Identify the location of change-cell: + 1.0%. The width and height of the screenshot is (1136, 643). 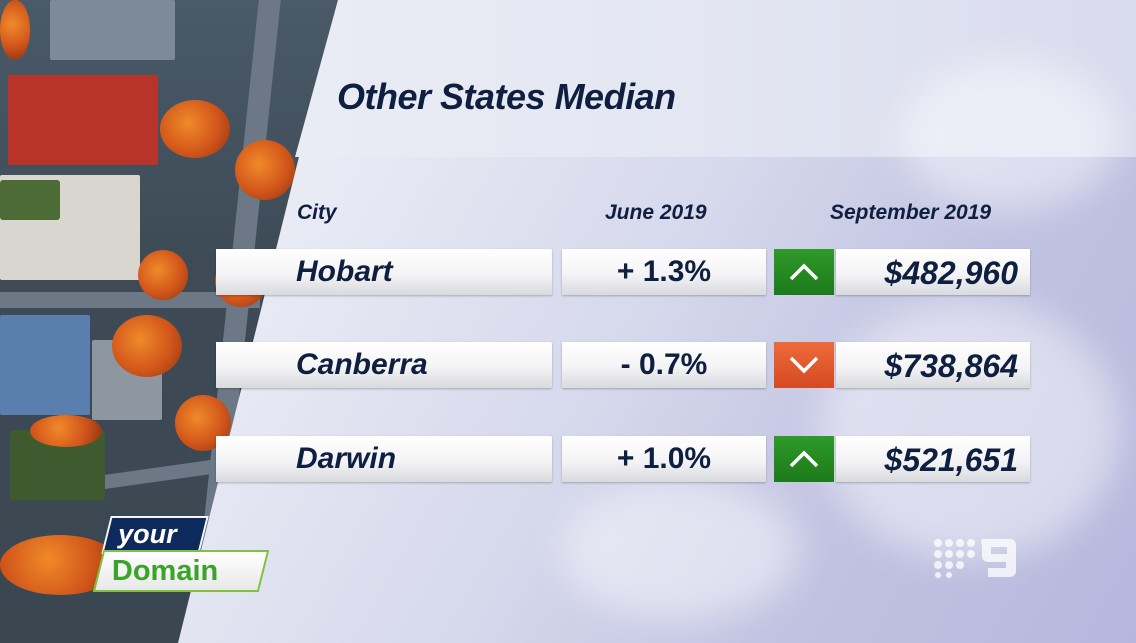
(664, 459).